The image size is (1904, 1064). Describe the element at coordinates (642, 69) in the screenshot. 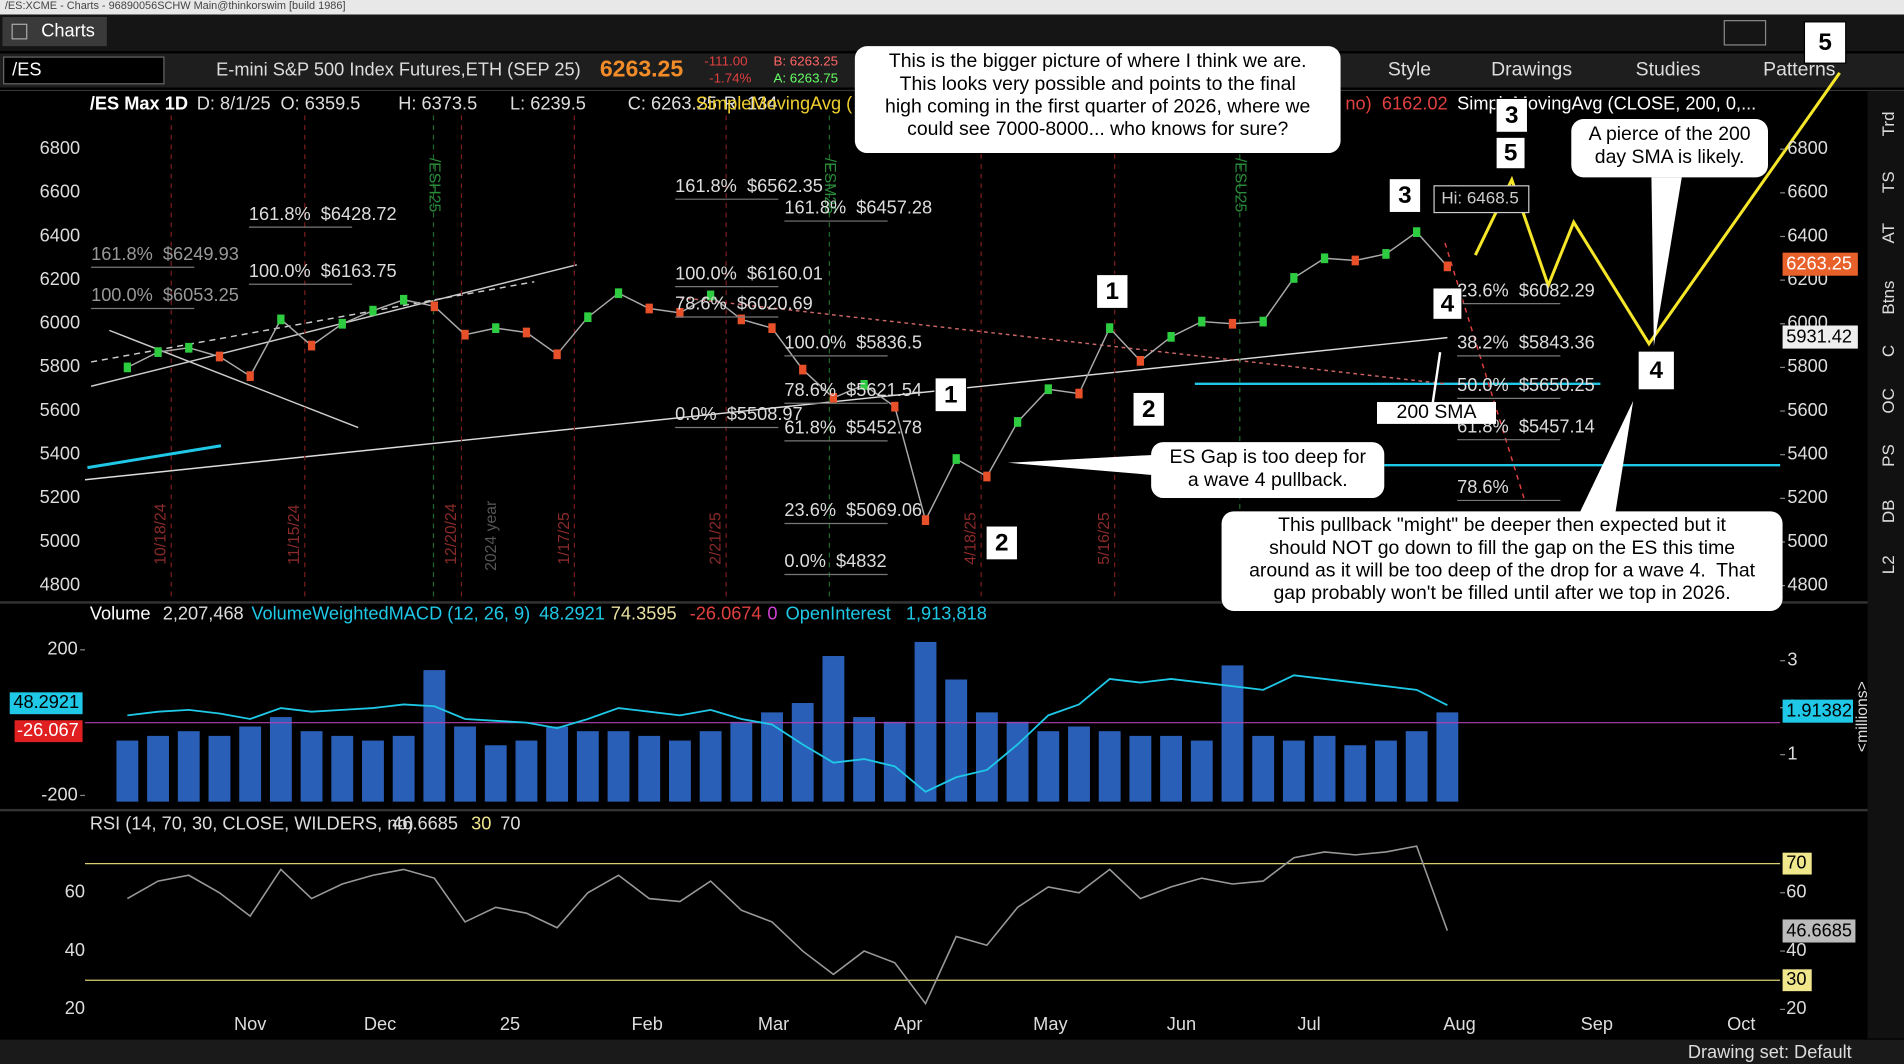

I see `last-price: 6263.25` at that location.